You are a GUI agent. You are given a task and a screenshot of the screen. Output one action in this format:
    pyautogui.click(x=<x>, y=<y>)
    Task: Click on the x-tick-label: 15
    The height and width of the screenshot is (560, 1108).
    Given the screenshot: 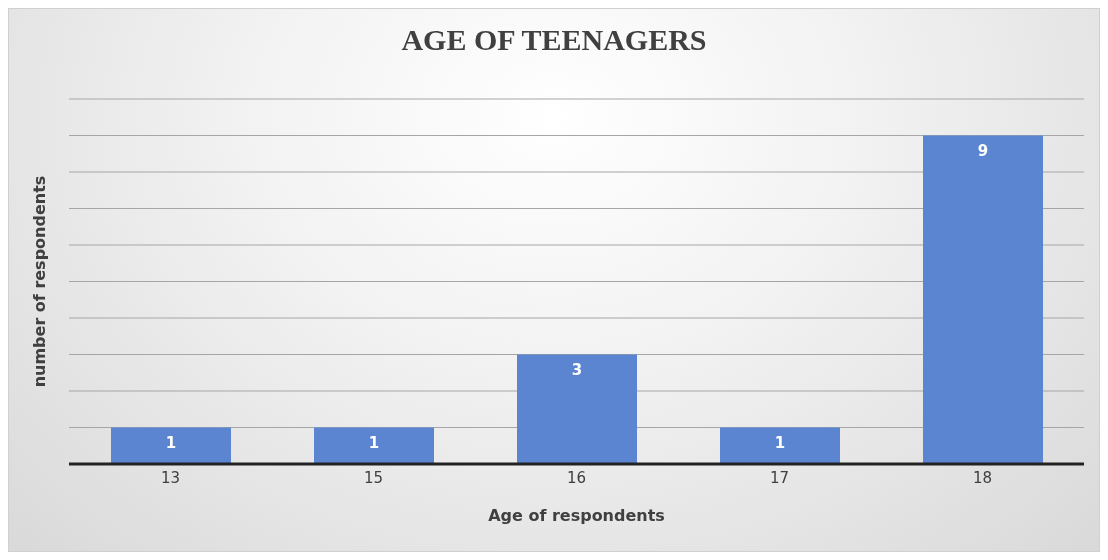 What is the action you would take?
    pyautogui.click(x=373, y=477)
    